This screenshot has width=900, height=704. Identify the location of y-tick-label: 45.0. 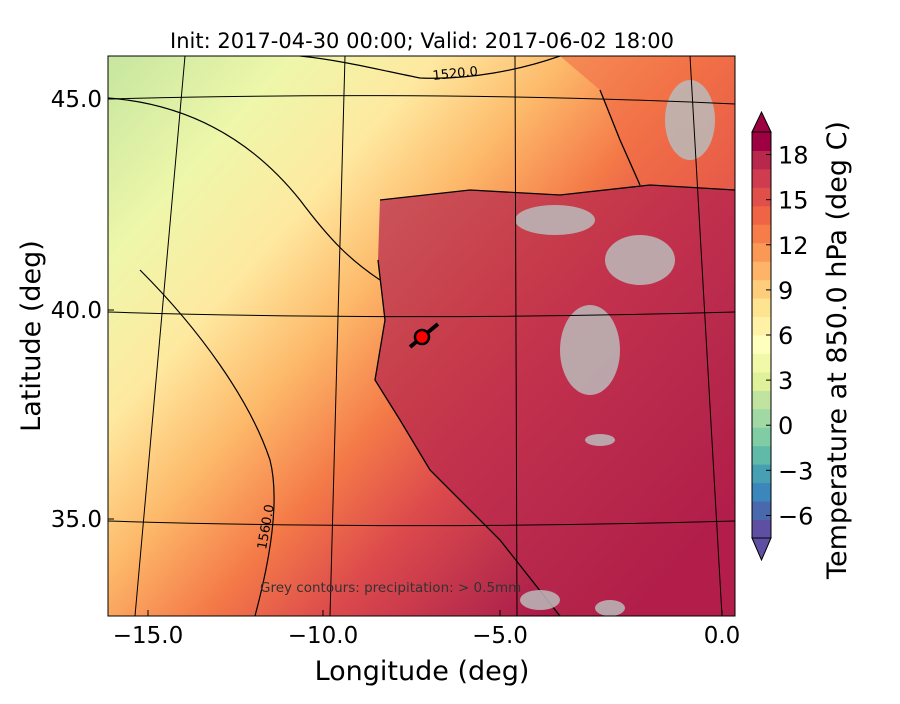
(76, 100).